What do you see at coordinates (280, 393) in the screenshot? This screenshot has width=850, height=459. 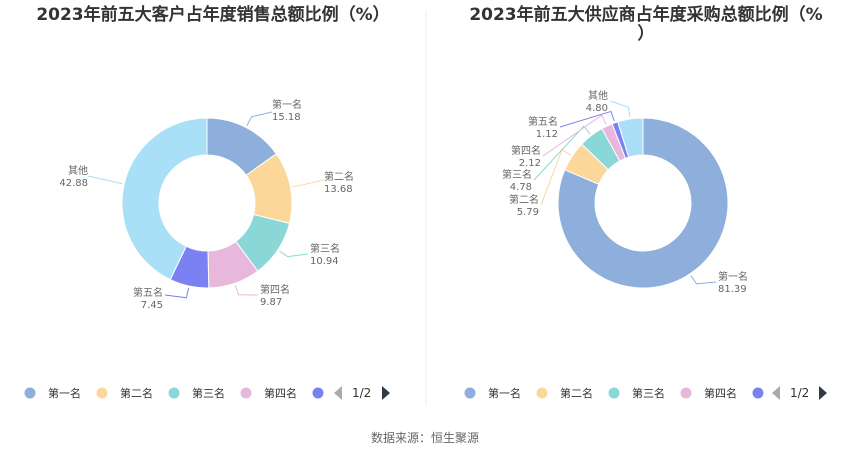 I see `legend-label-0-3: 第四名` at bounding box center [280, 393].